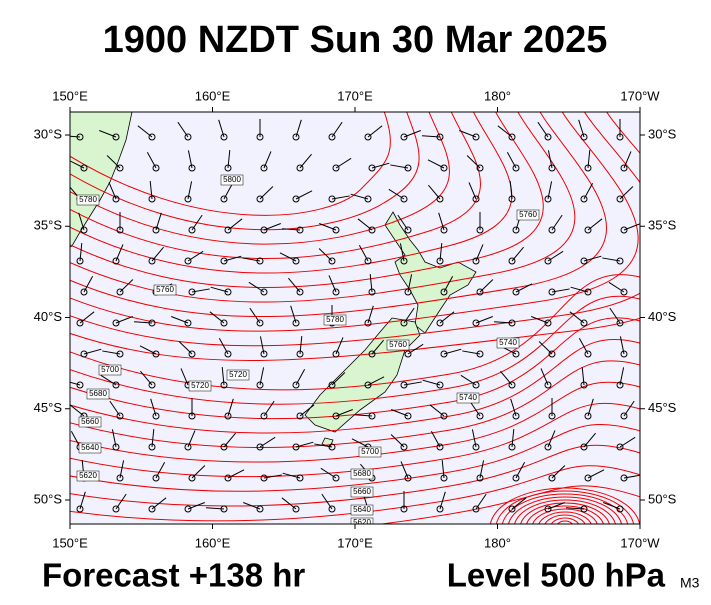  Describe the element at coordinates (662, 407) in the screenshot. I see `lat-label: 45°S` at that location.